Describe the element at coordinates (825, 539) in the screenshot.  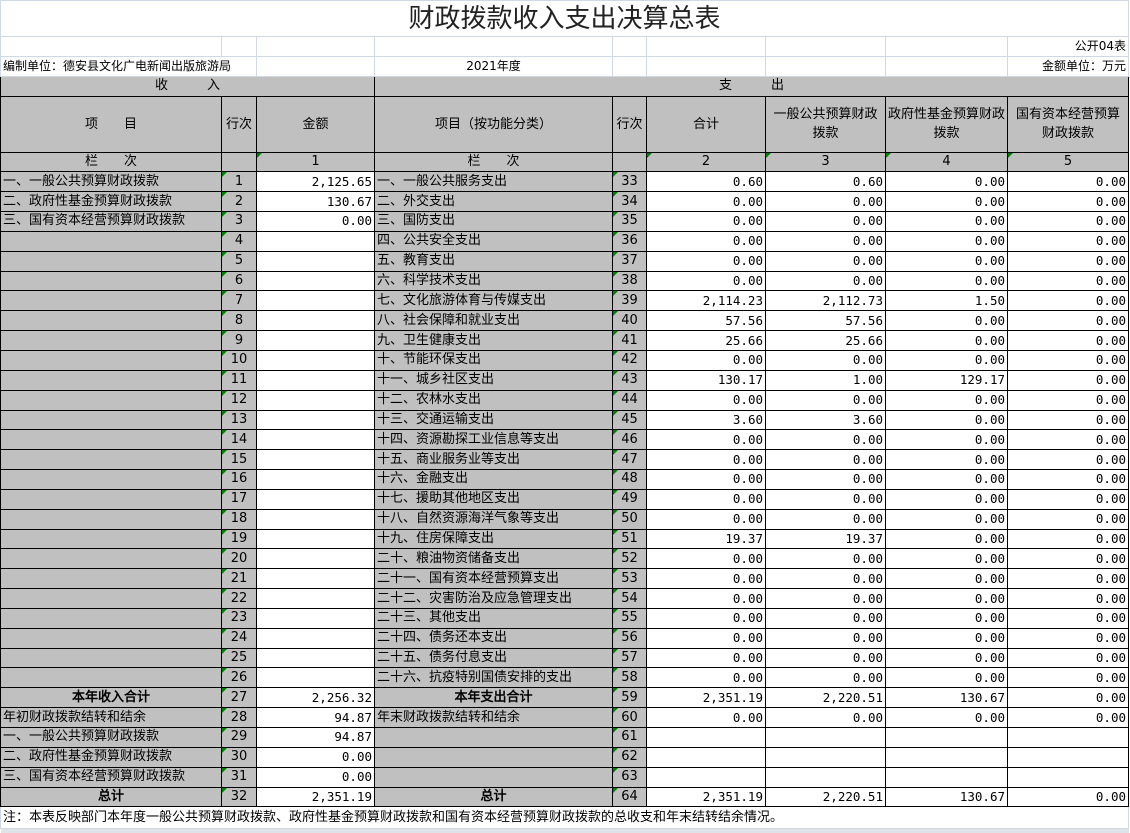
I see `expense-general-budget: 19.37` at that location.